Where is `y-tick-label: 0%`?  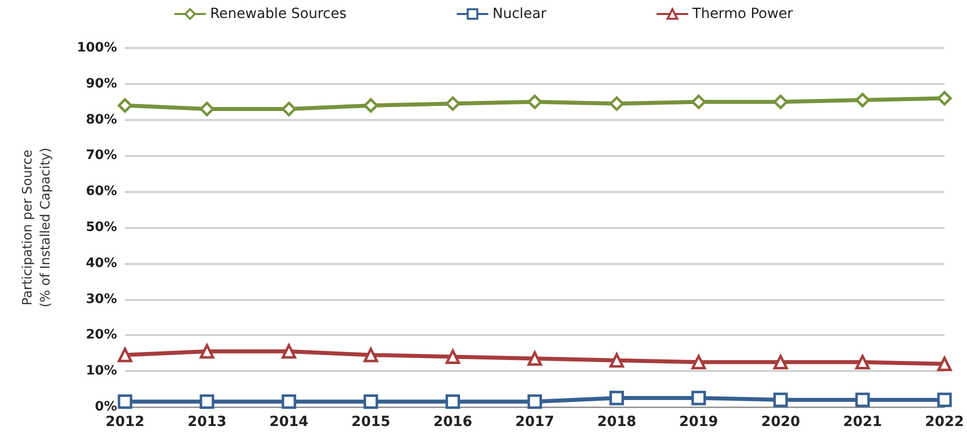
y-tick-label: 0% is located at coordinates (105, 407).